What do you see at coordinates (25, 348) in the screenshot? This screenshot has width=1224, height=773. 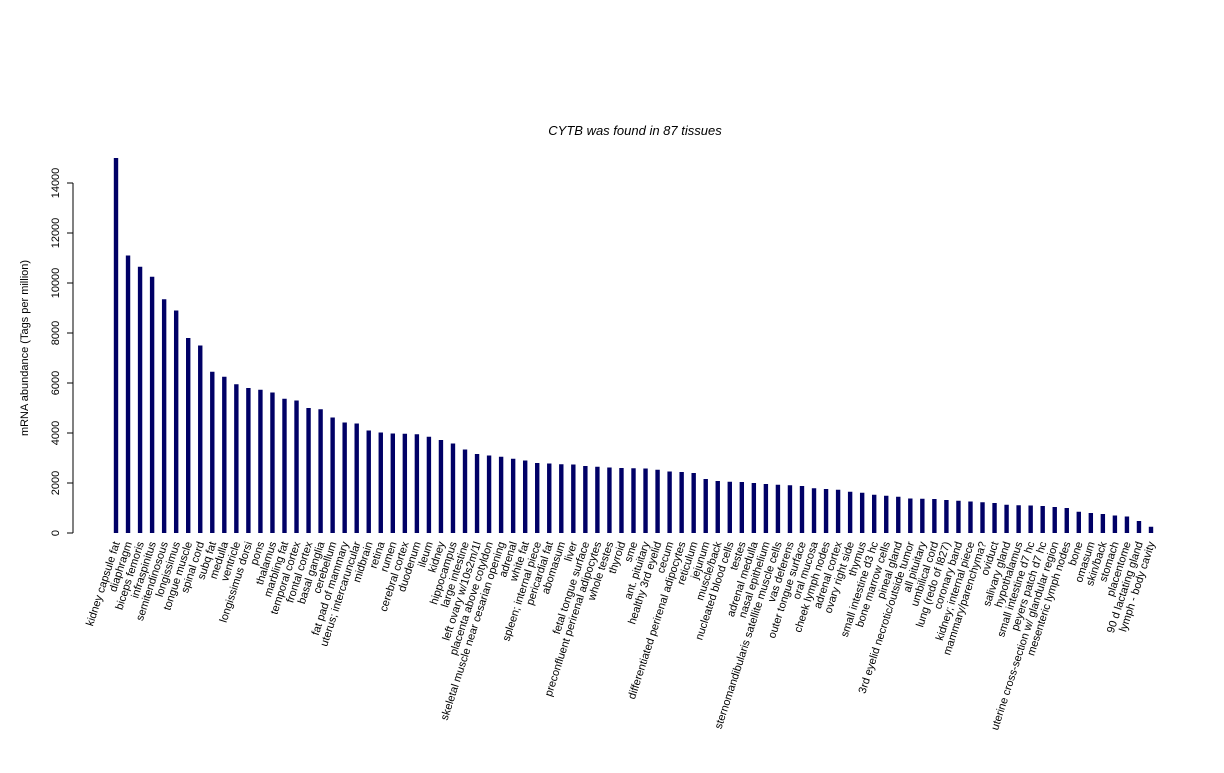 I see `y-axis-label: mRNA abundance (Tags per million)` at bounding box center [25, 348].